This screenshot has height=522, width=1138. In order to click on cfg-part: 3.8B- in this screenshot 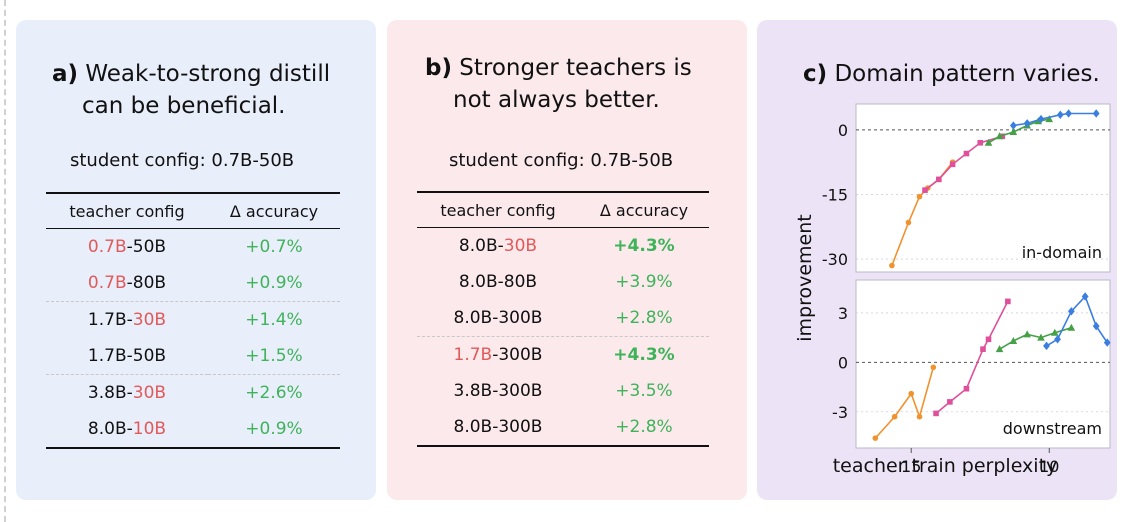, I will do `click(110, 393)`.